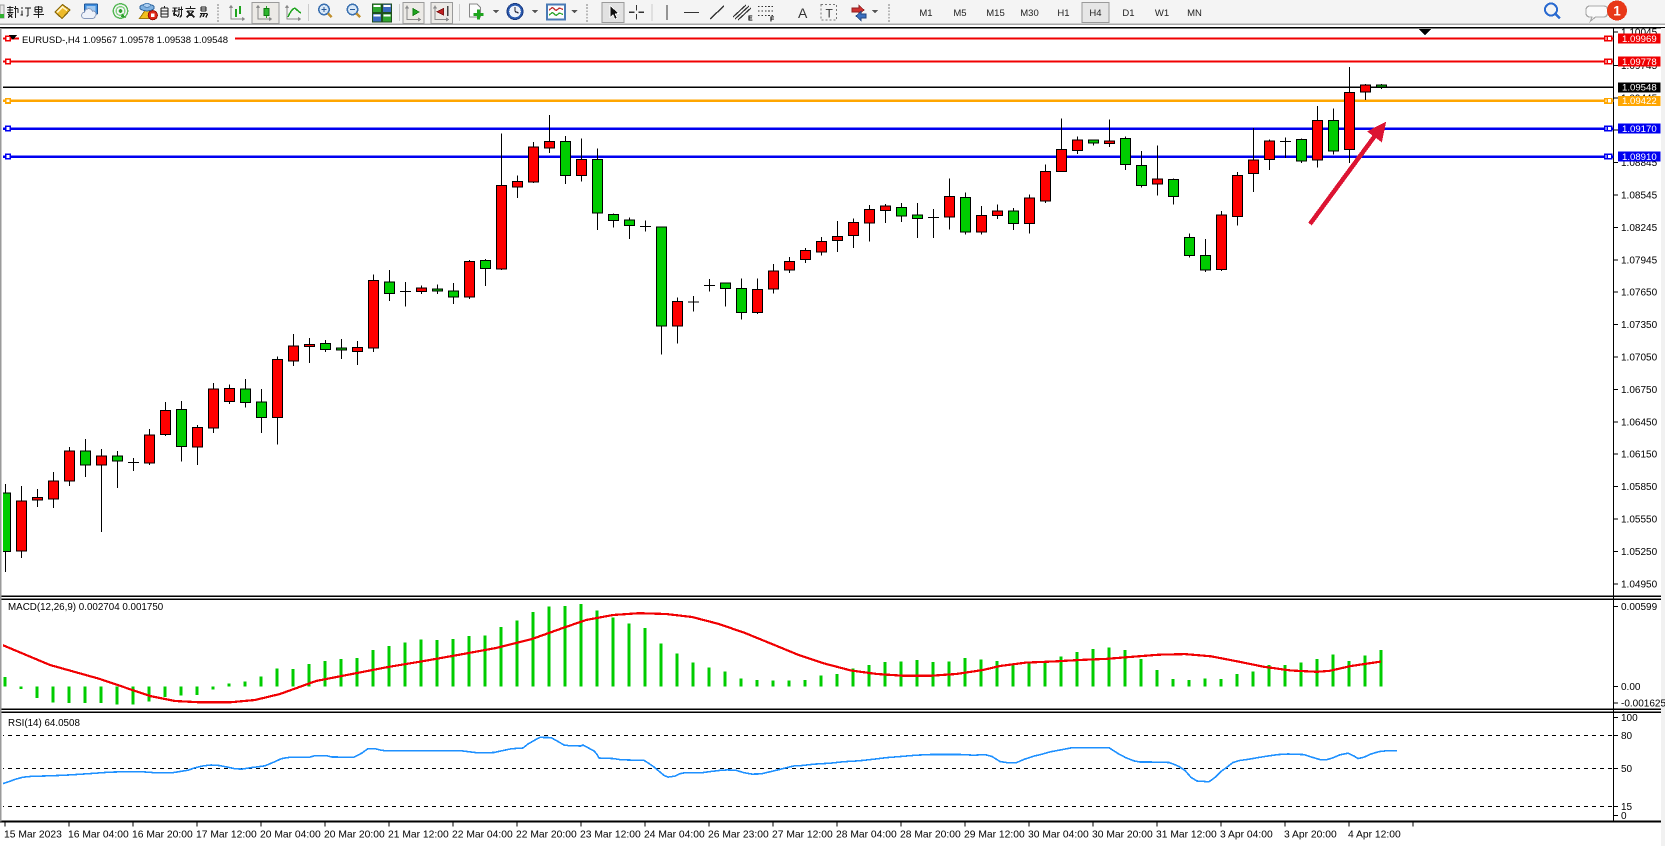 The height and width of the screenshot is (851, 1665). I want to click on svg-text: 1.08245, so click(1639, 228).